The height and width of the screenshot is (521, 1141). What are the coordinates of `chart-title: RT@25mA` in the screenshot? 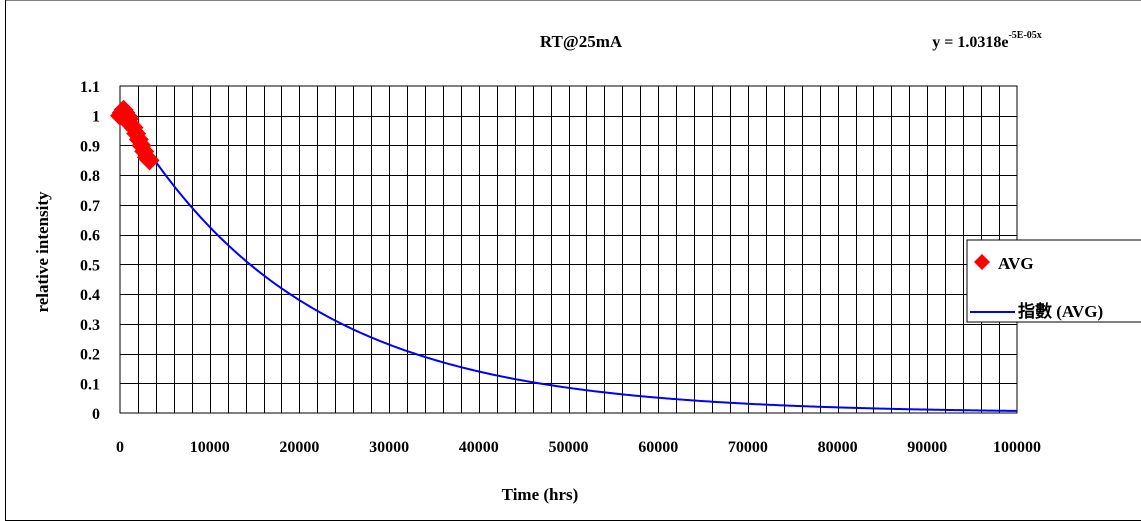 It's located at (581, 41).